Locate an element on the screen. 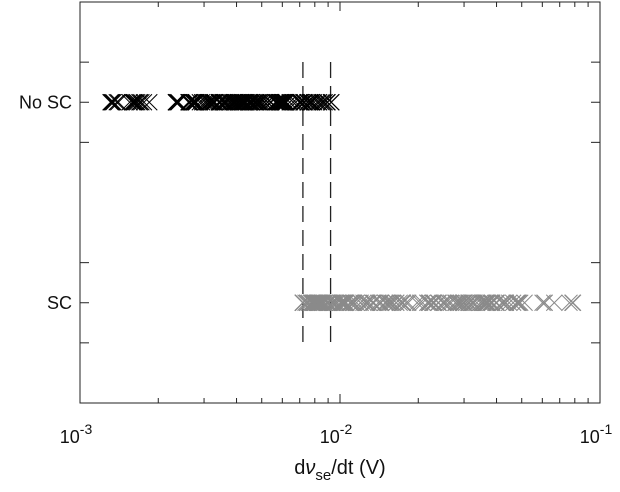 The width and height of the screenshot is (620, 492). x-axis-label: dνse/dt (V) is located at coordinates (339, 470).